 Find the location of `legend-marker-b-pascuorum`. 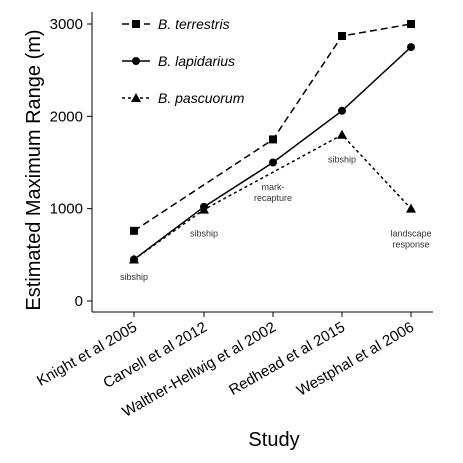

legend-marker-b-pascuorum is located at coordinates (136, 97).